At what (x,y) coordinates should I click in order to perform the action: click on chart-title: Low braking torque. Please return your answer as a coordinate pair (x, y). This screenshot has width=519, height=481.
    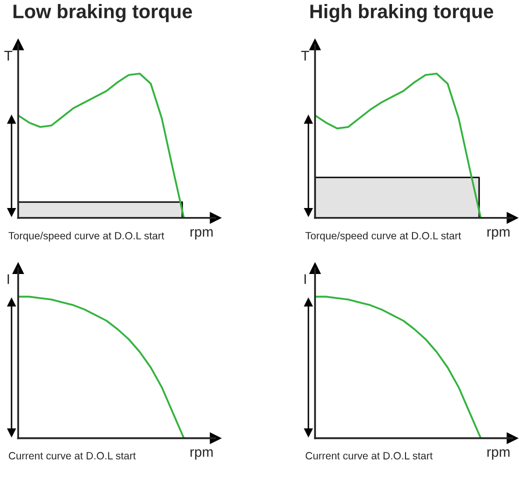
    Looking at the image, I should click on (103, 13).